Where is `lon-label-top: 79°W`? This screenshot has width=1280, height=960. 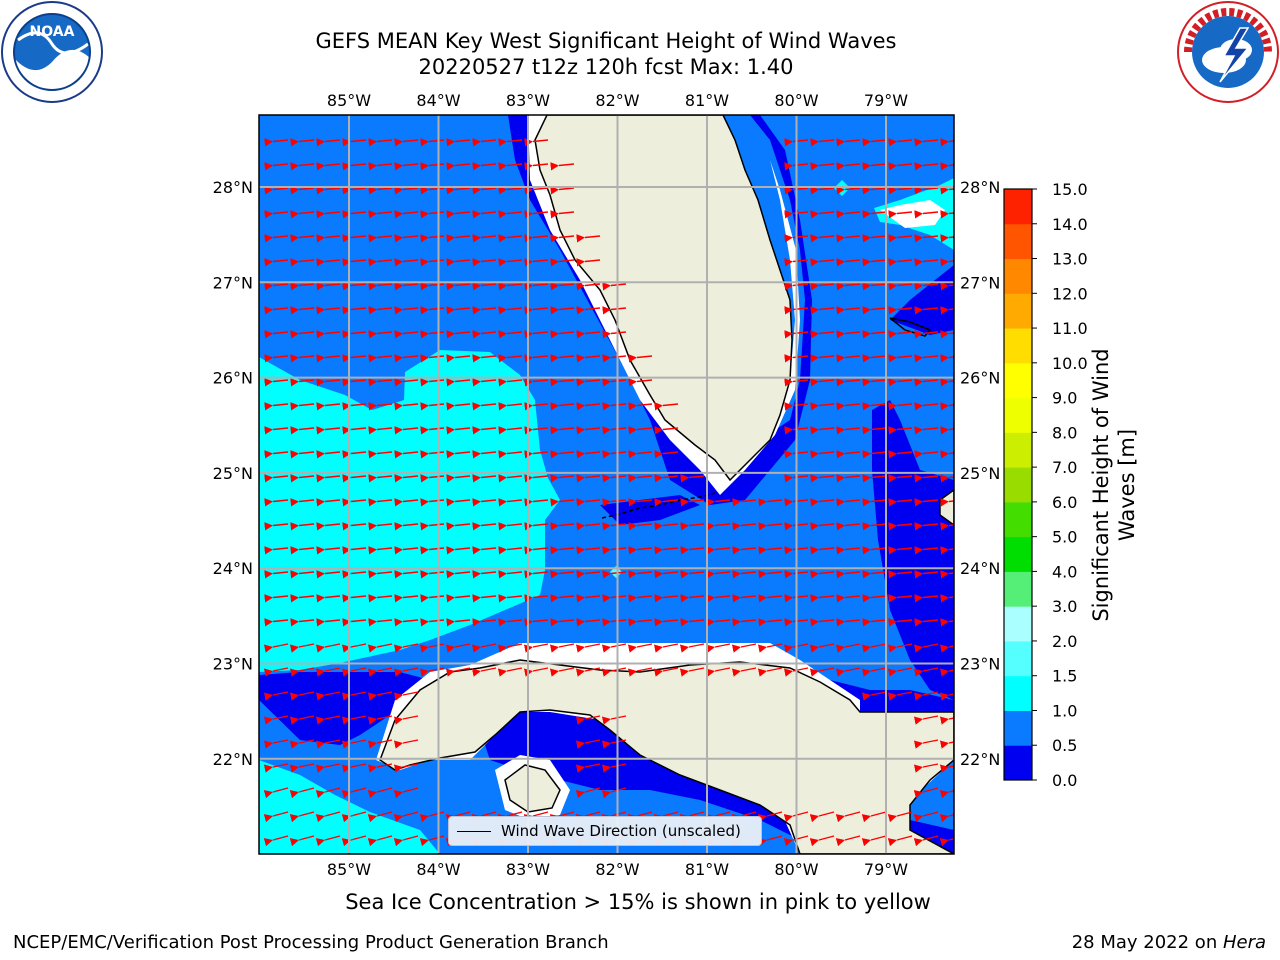
lon-label-top: 79°W is located at coordinates (886, 100).